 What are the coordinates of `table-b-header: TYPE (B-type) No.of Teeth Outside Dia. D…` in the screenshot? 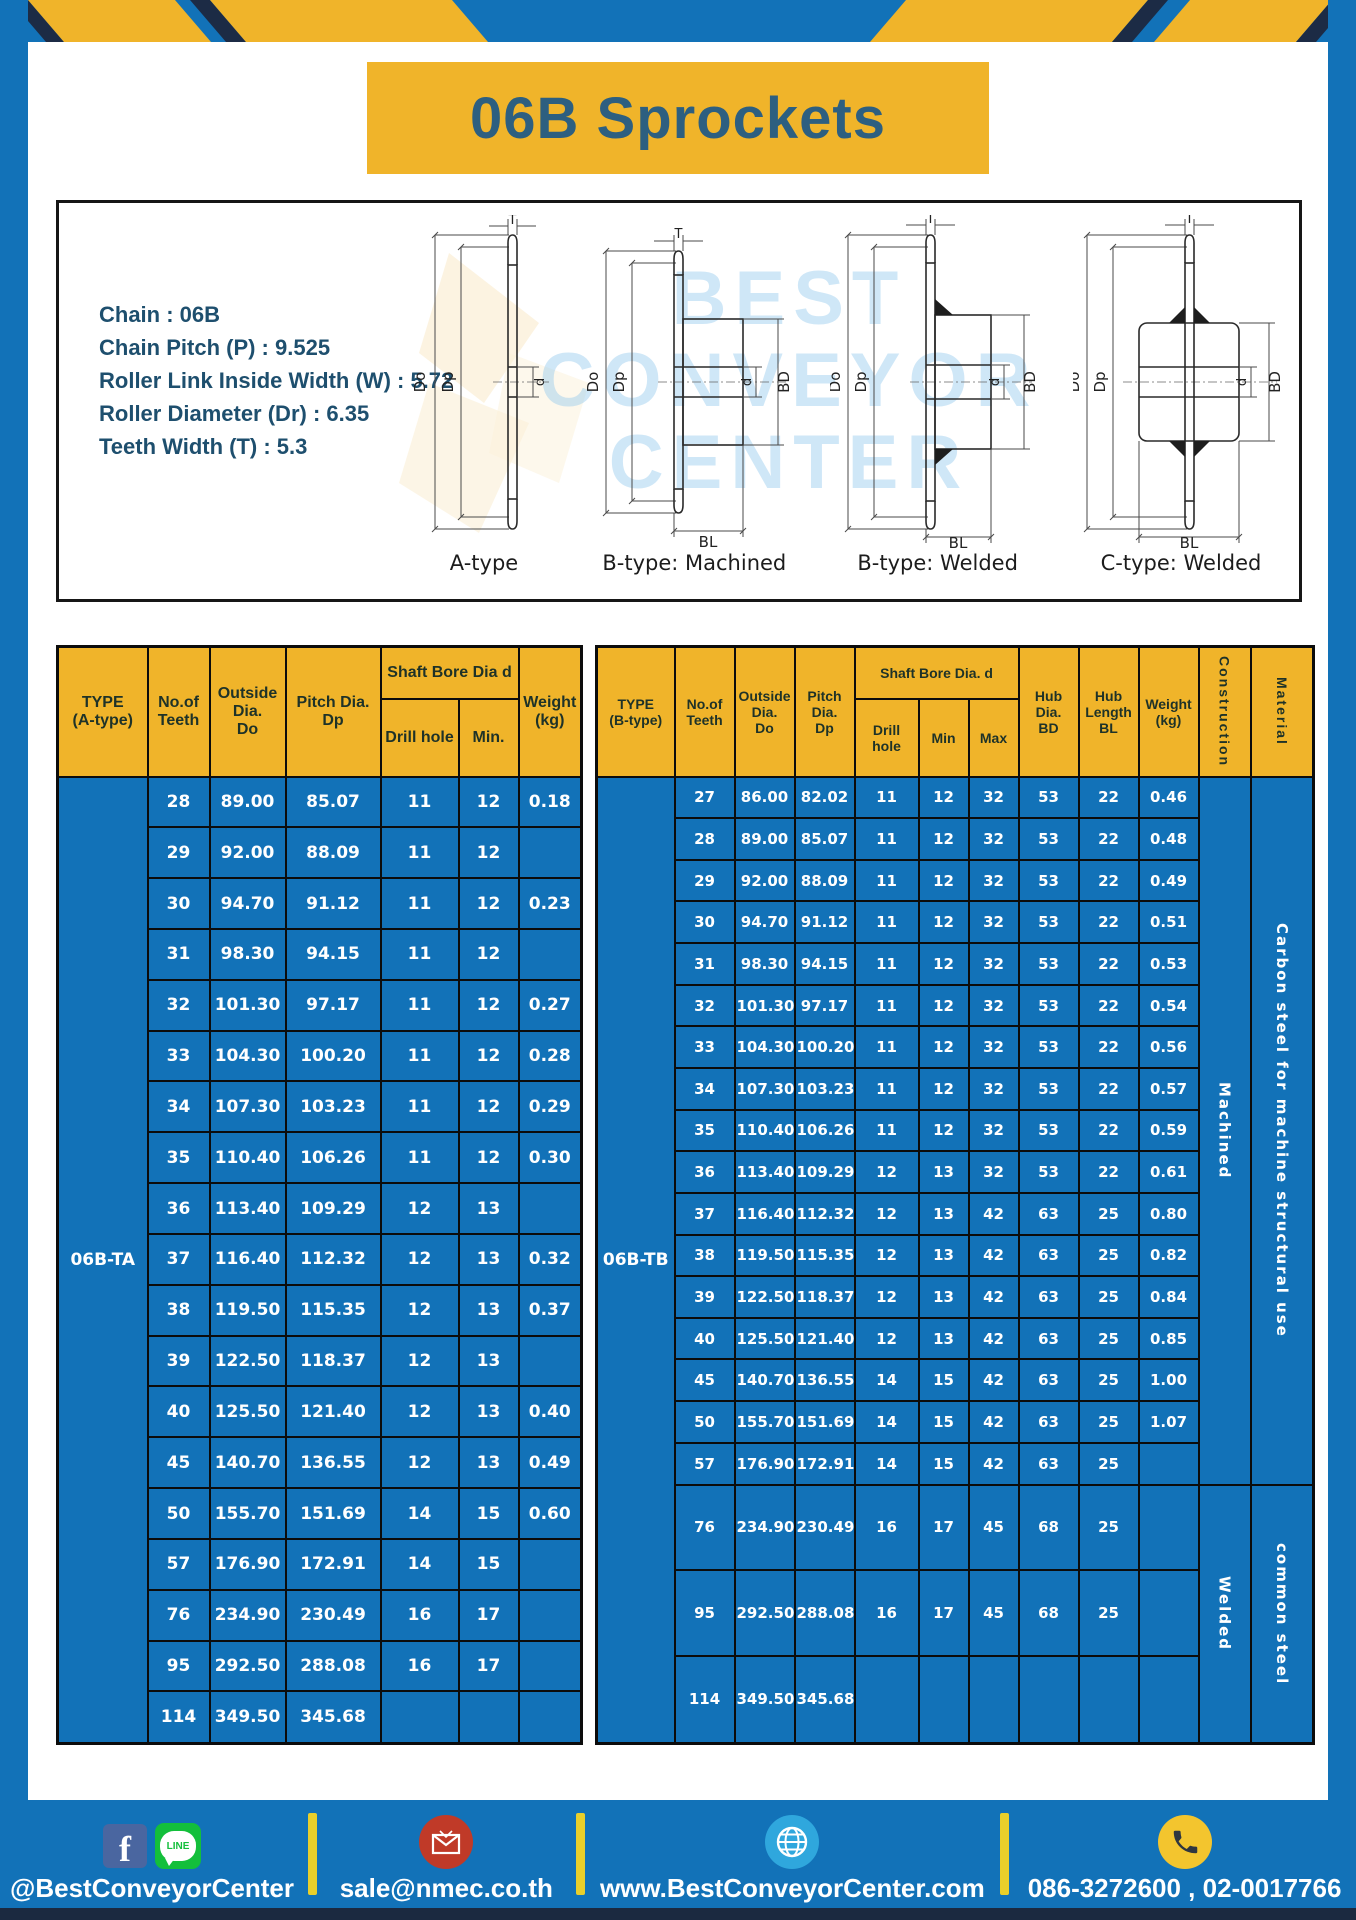 It's located at (955, 711).